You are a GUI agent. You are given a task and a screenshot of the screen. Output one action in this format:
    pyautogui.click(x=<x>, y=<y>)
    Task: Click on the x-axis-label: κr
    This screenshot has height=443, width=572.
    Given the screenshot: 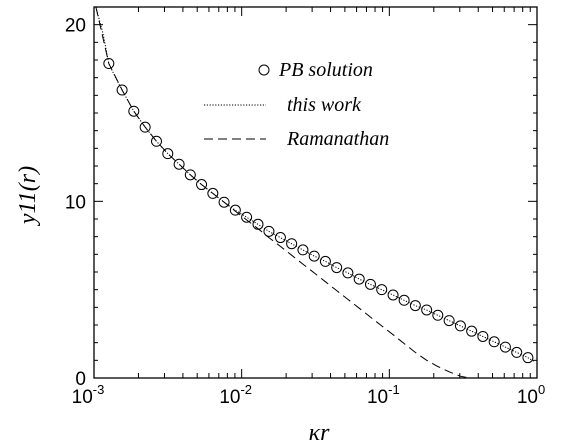 What is the action you would take?
    pyautogui.click(x=320, y=431)
    